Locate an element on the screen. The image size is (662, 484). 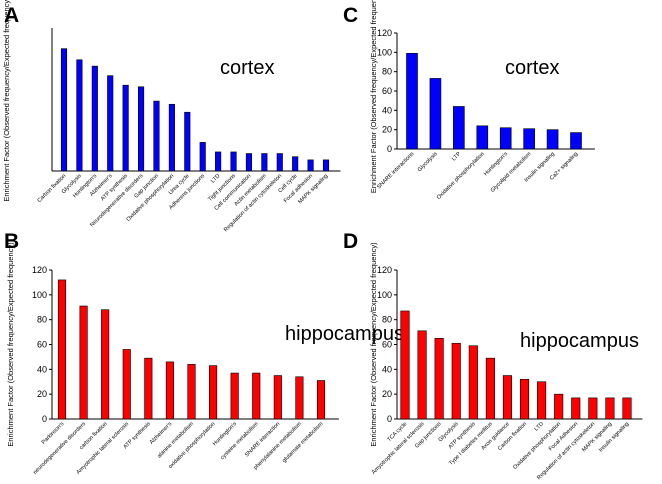
x-tick-label: Glycolipid metabolism is located at coordinates (511, 172).